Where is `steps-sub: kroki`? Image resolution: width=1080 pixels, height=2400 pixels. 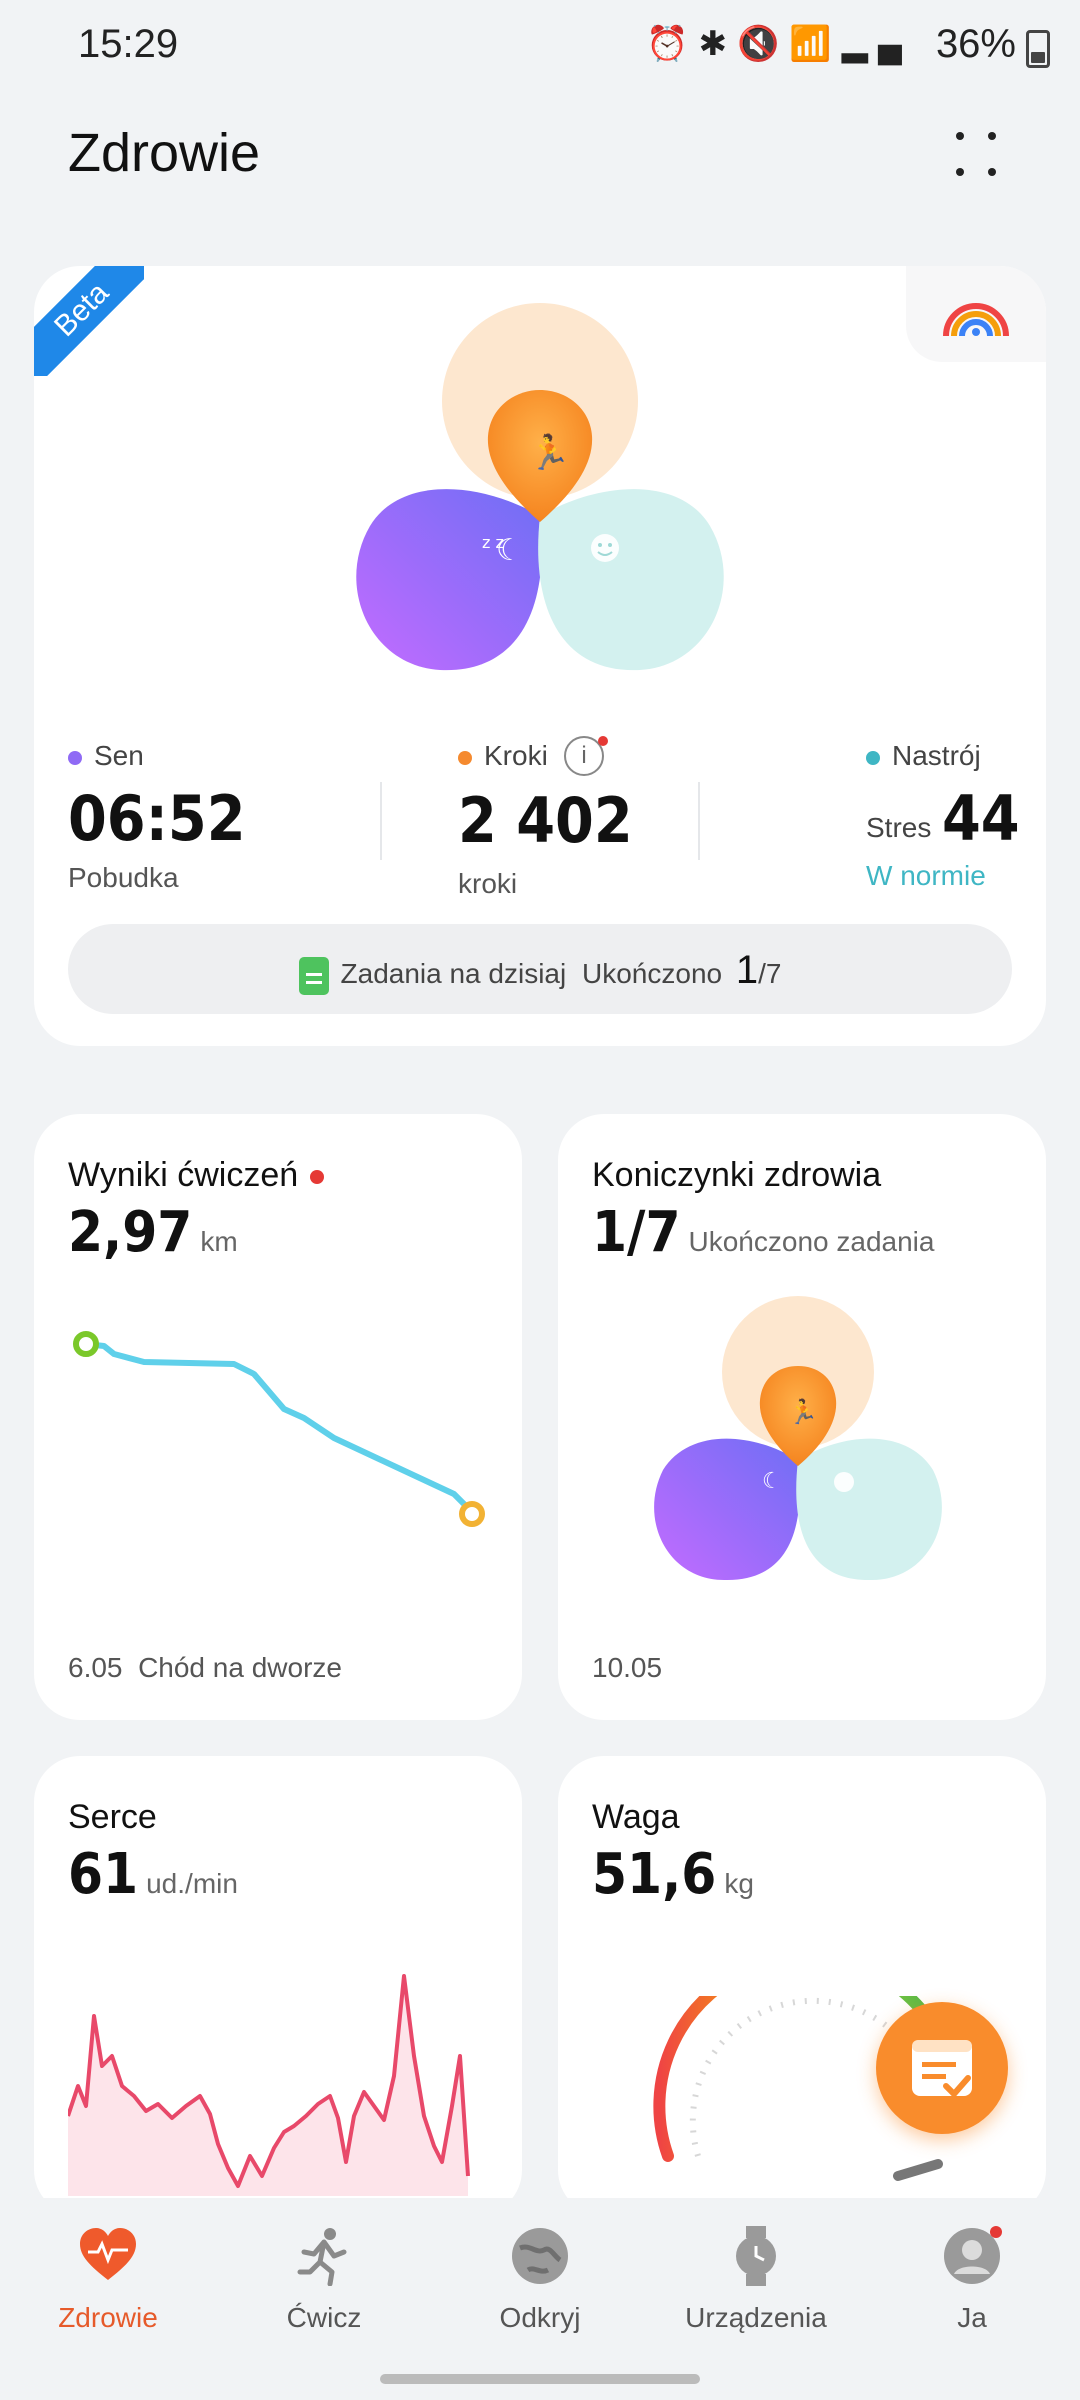
steps-sub: kroki is located at coordinates (488, 883).